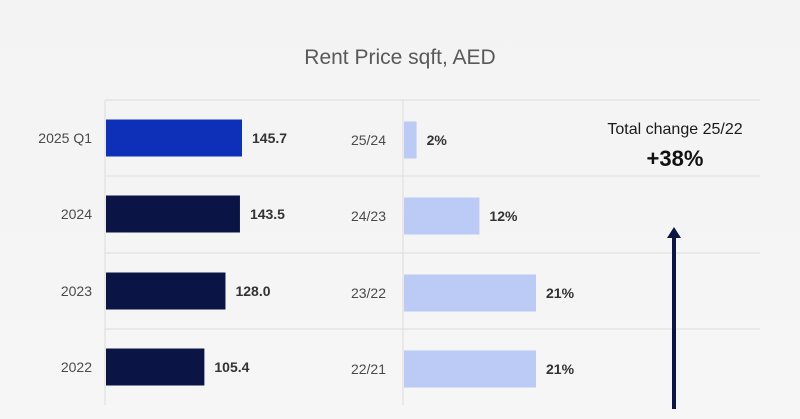  What do you see at coordinates (65, 138) in the screenshot?
I see `category-label: 2025 Q1` at bounding box center [65, 138].